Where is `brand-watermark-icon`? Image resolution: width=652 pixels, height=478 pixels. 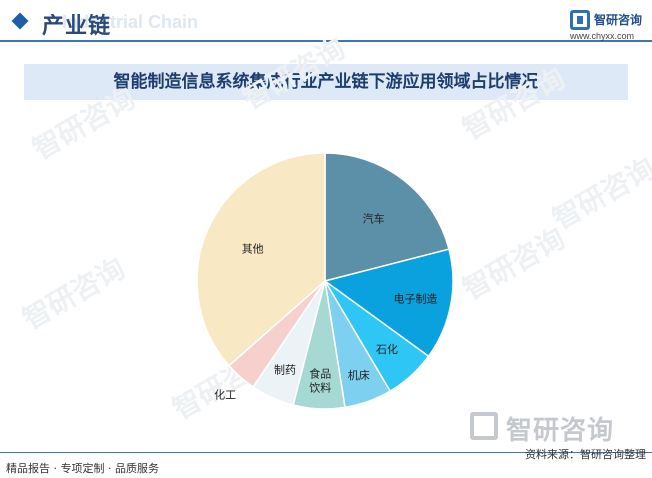
brand-watermark-icon is located at coordinates (484, 426).